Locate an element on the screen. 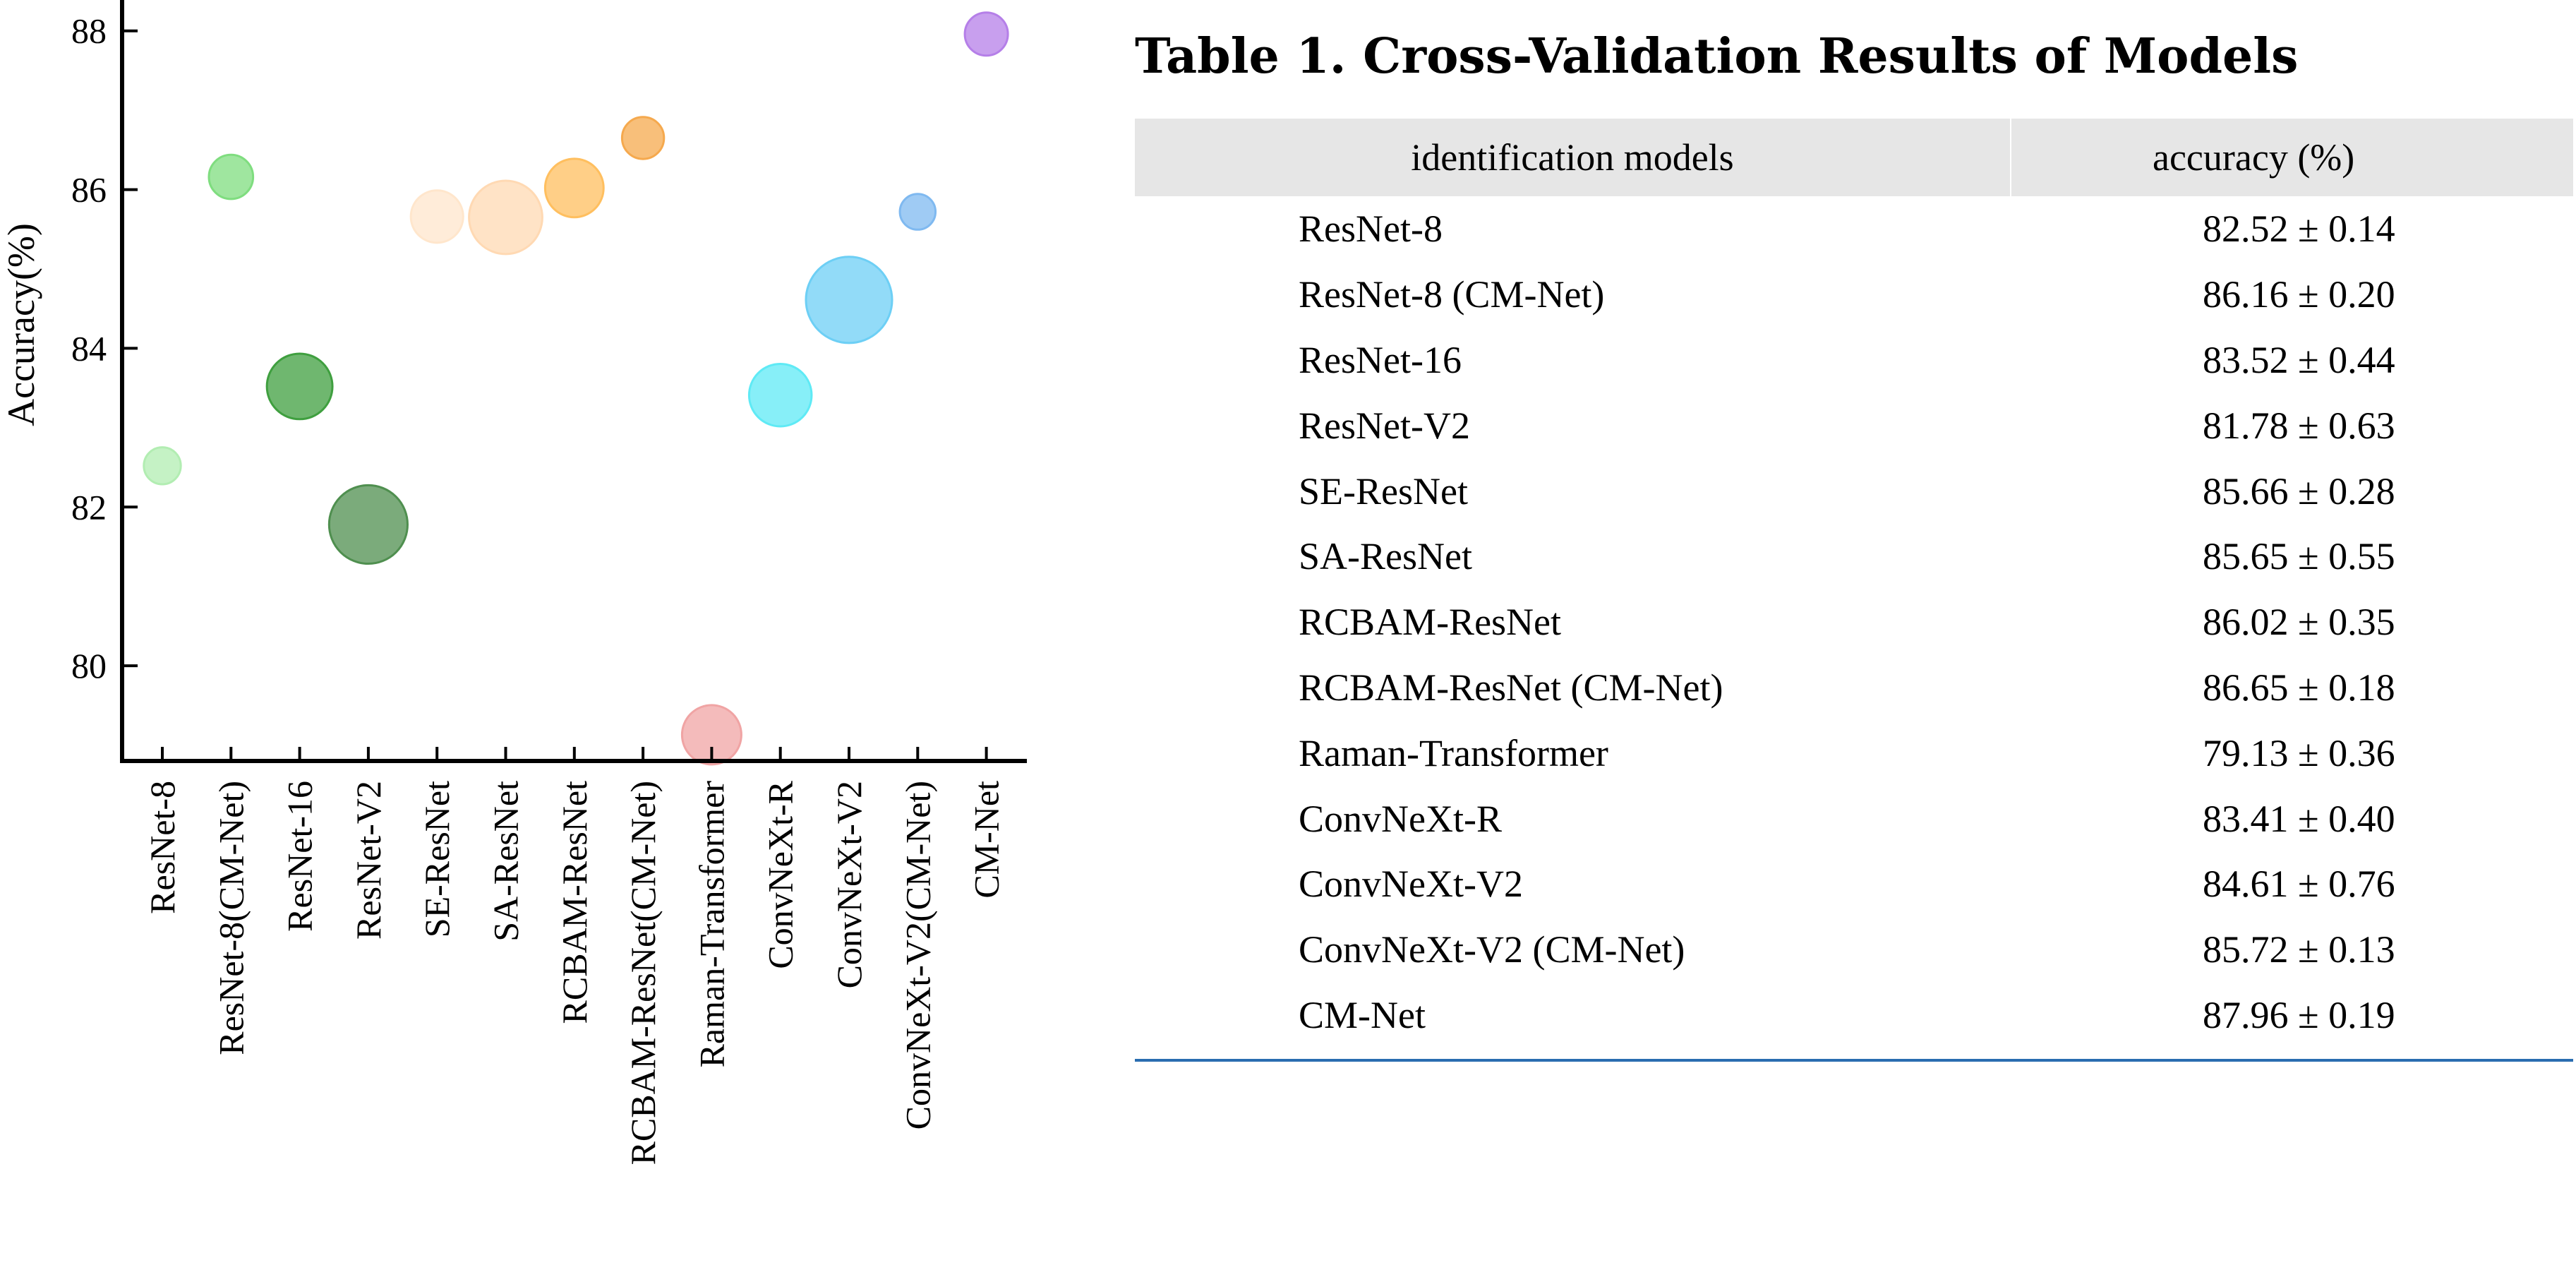 The image size is (2576, 1277). y-tick-label: 82 is located at coordinates (89, 507).